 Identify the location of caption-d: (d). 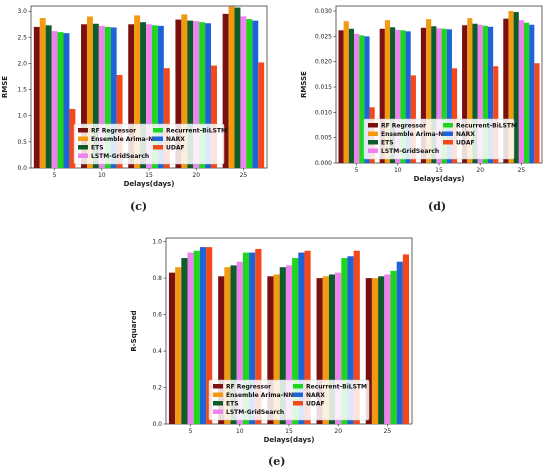
(437, 206).